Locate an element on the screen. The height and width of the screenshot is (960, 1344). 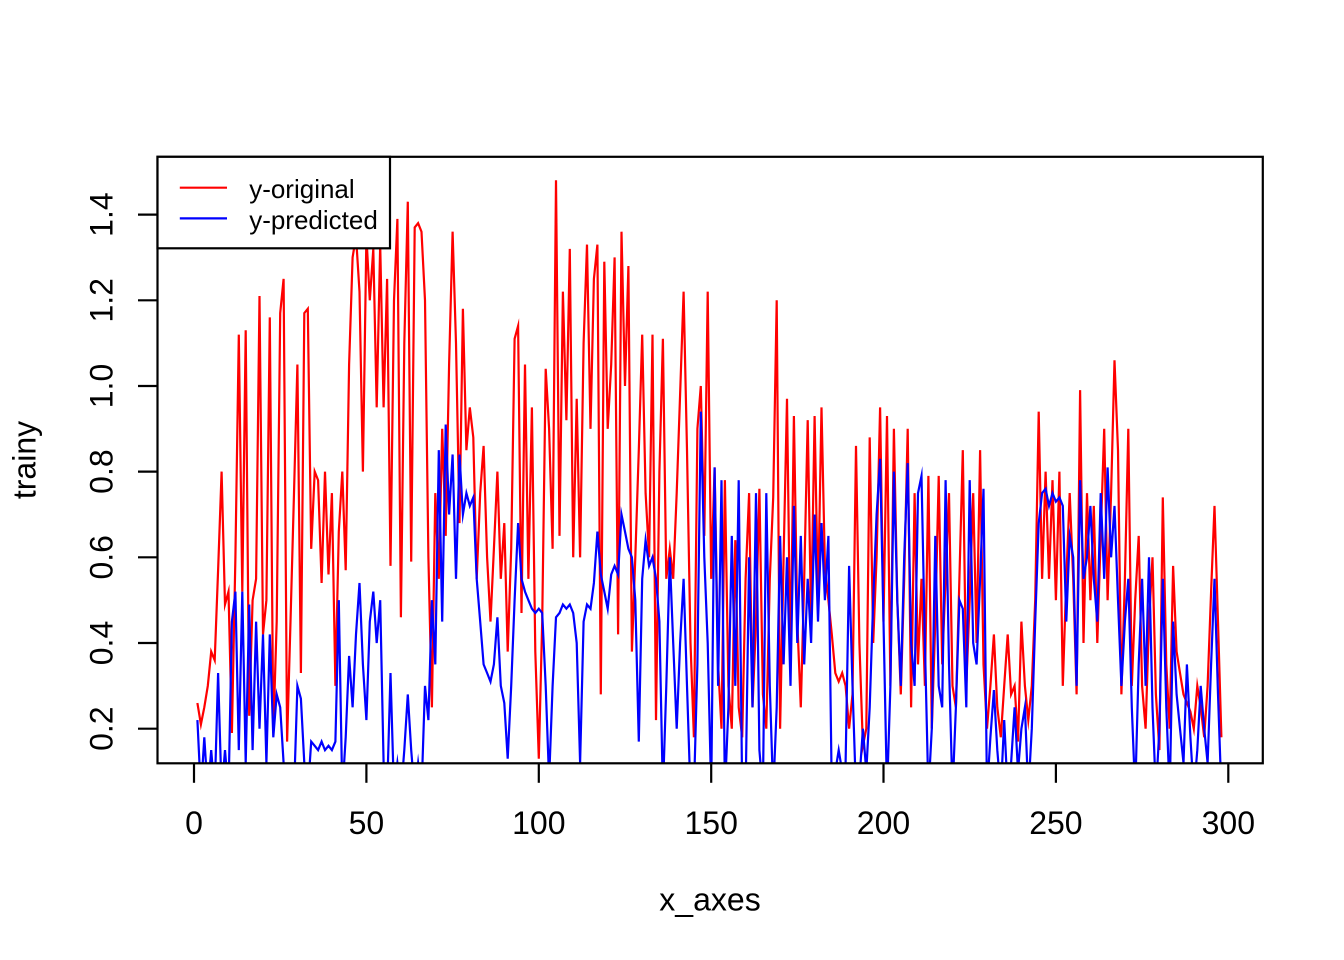
svg-text: 0.4 is located at coordinates (102, 643).